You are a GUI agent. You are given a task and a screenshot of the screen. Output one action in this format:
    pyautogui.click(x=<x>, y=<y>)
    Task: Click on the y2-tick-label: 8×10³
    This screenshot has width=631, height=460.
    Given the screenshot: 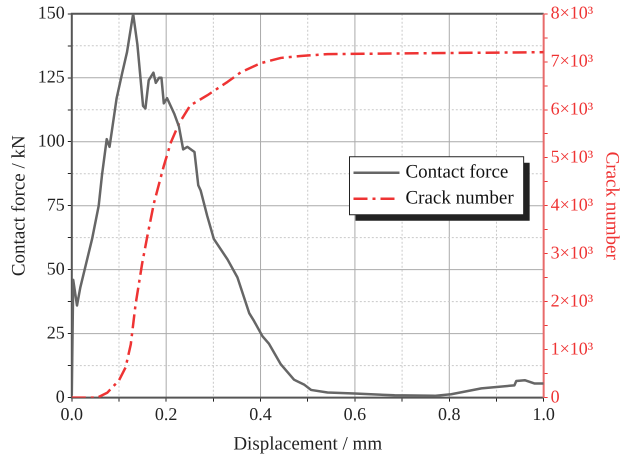 What is the action you would take?
    pyautogui.click(x=572, y=12)
    